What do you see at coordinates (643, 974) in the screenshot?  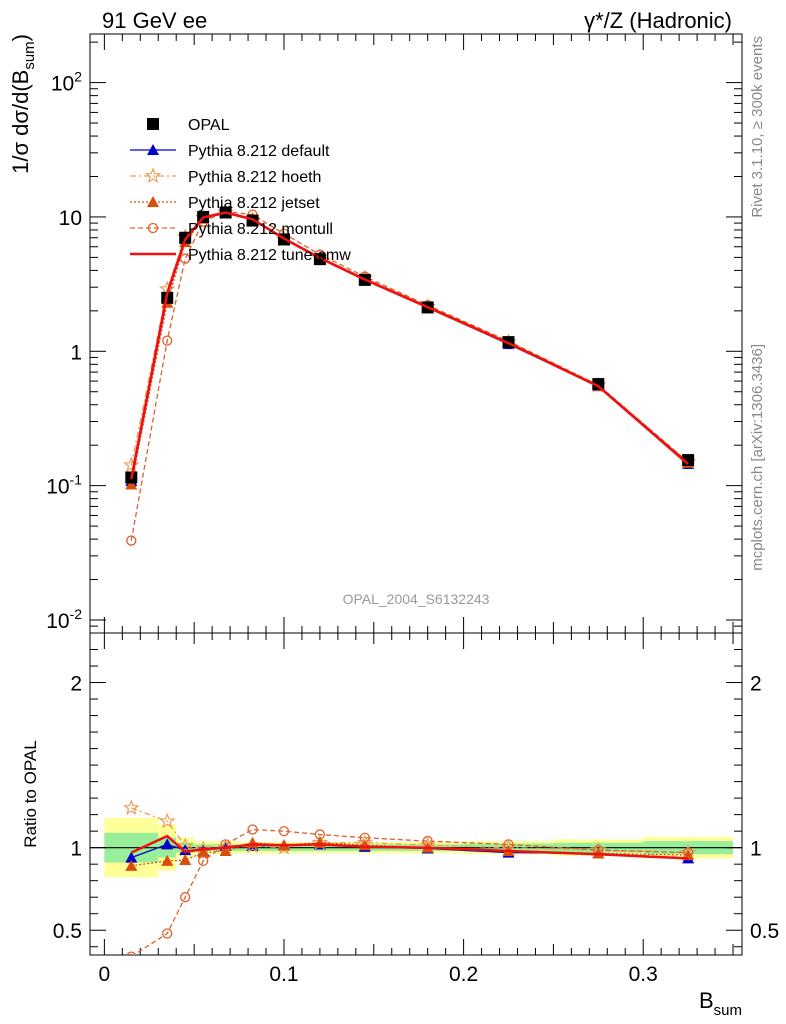 I see `x-tick-label: 0.3` at bounding box center [643, 974].